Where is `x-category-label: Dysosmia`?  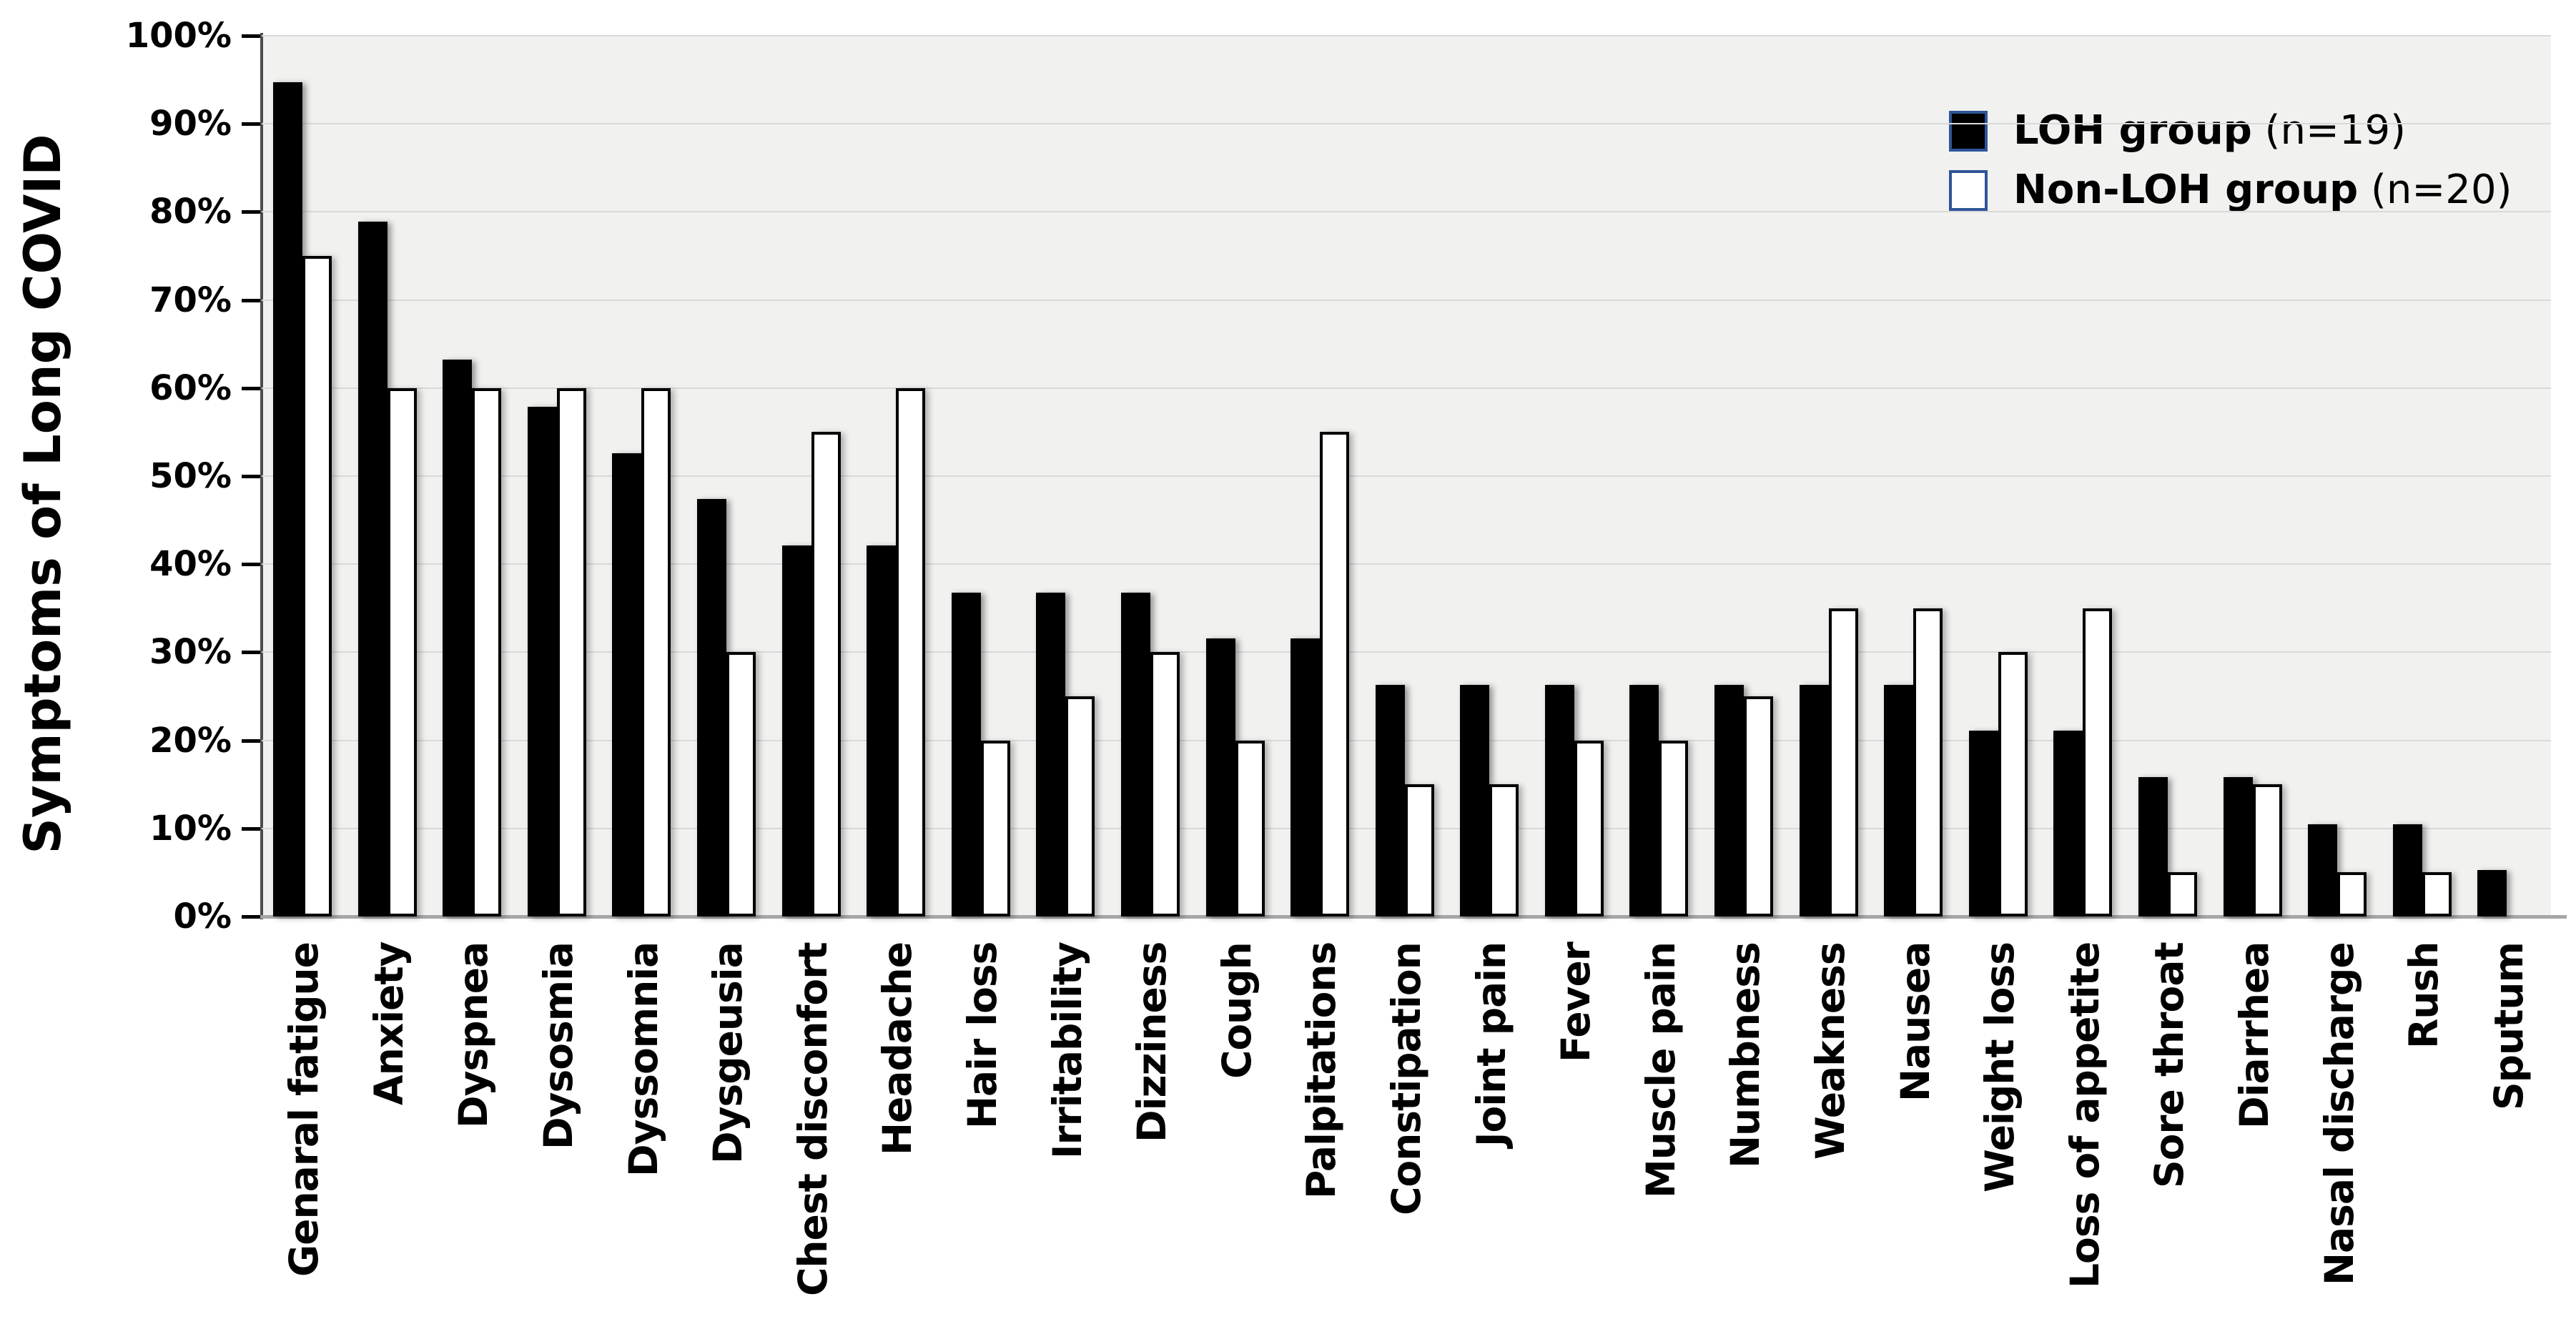 x-category-label: Dysosmia is located at coordinates (559, 1046).